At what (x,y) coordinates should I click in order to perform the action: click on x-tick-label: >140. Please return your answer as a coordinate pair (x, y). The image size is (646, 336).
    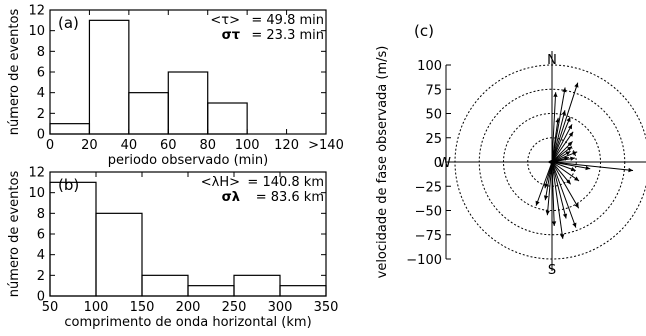
    Looking at the image, I should click on (326, 145).